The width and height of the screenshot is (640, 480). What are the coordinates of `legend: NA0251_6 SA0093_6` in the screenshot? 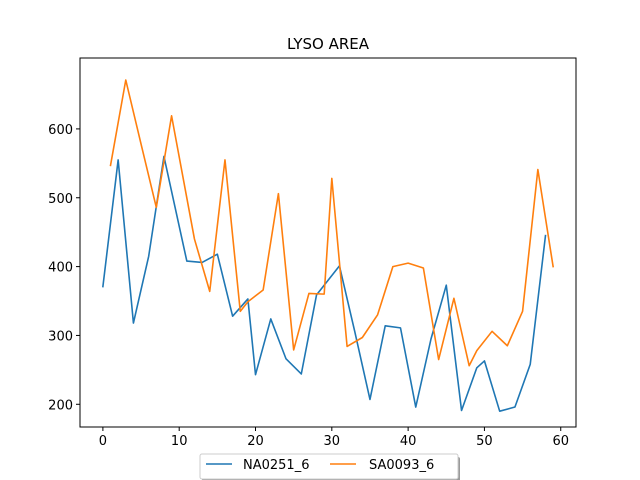 It's located at (329, 466).